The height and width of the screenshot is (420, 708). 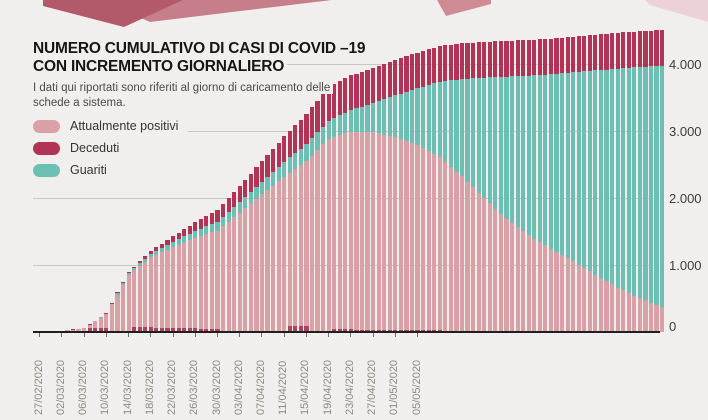 What do you see at coordinates (88, 170) in the screenshot?
I see `legend-label-guariti: Guariti` at bounding box center [88, 170].